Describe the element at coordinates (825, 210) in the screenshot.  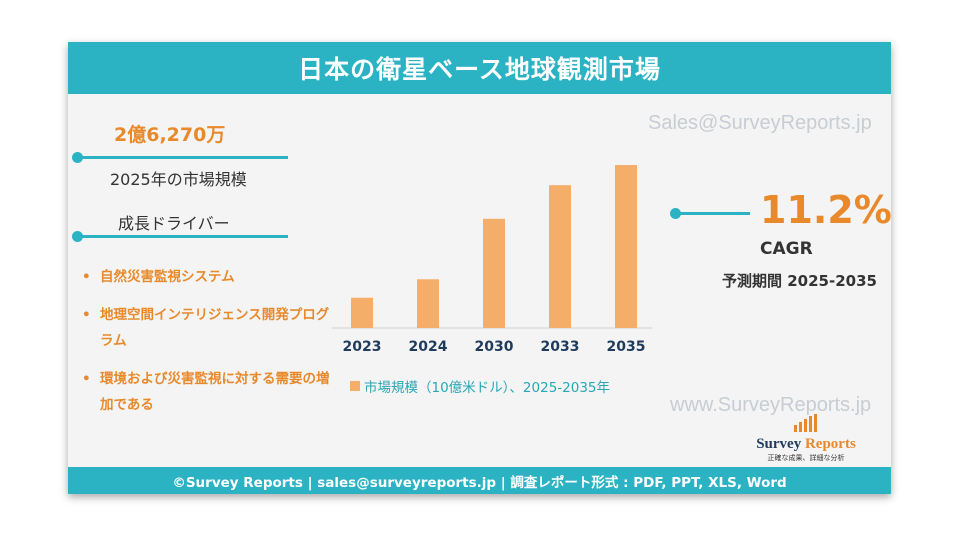
I see `cagr-value: 11.2%` at that location.